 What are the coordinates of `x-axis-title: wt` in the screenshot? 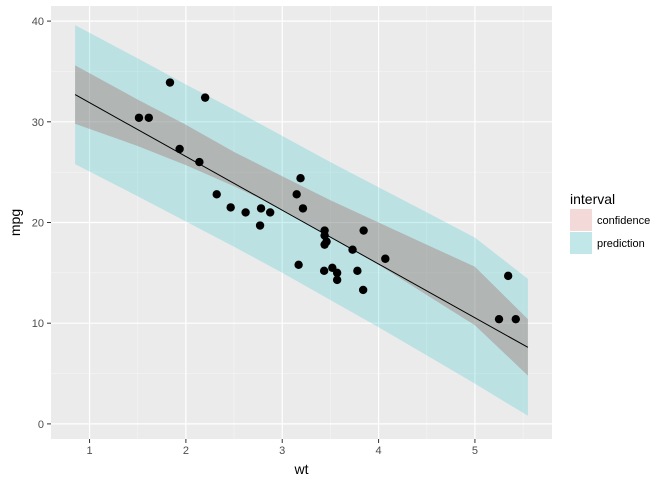 It's located at (301, 469).